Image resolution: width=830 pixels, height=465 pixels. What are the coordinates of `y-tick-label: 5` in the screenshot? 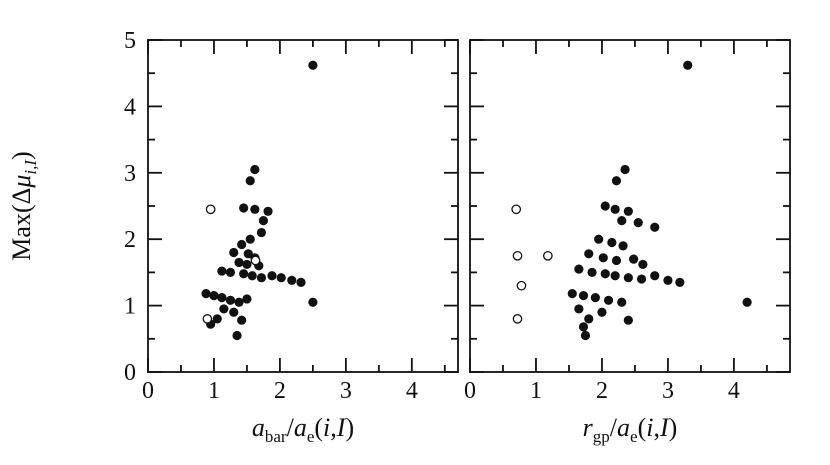 It's located at (130, 41).